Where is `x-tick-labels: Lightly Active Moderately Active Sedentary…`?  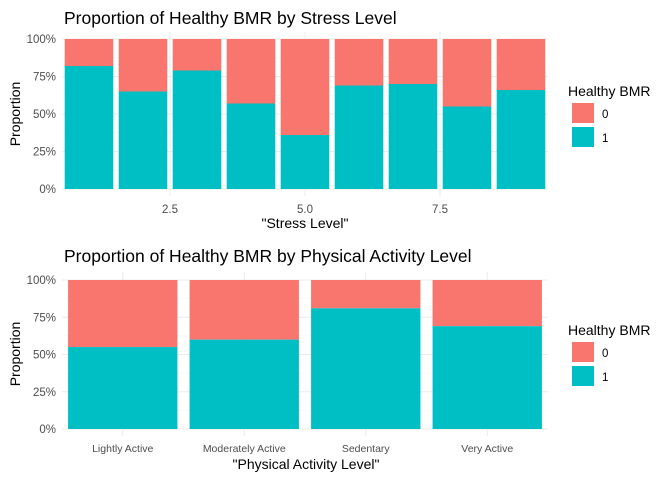 x-tick-labels: Lightly Active Moderately Active Sedentary… is located at coordinates (302, 449).